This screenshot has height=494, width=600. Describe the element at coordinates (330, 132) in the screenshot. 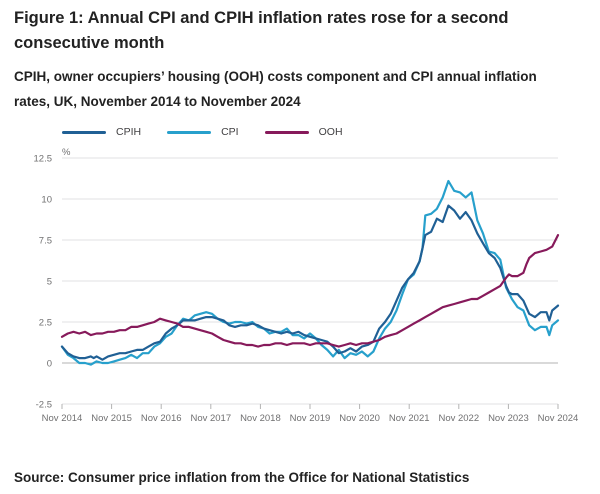

I see `legend-label-ooh: OOH` at that location.